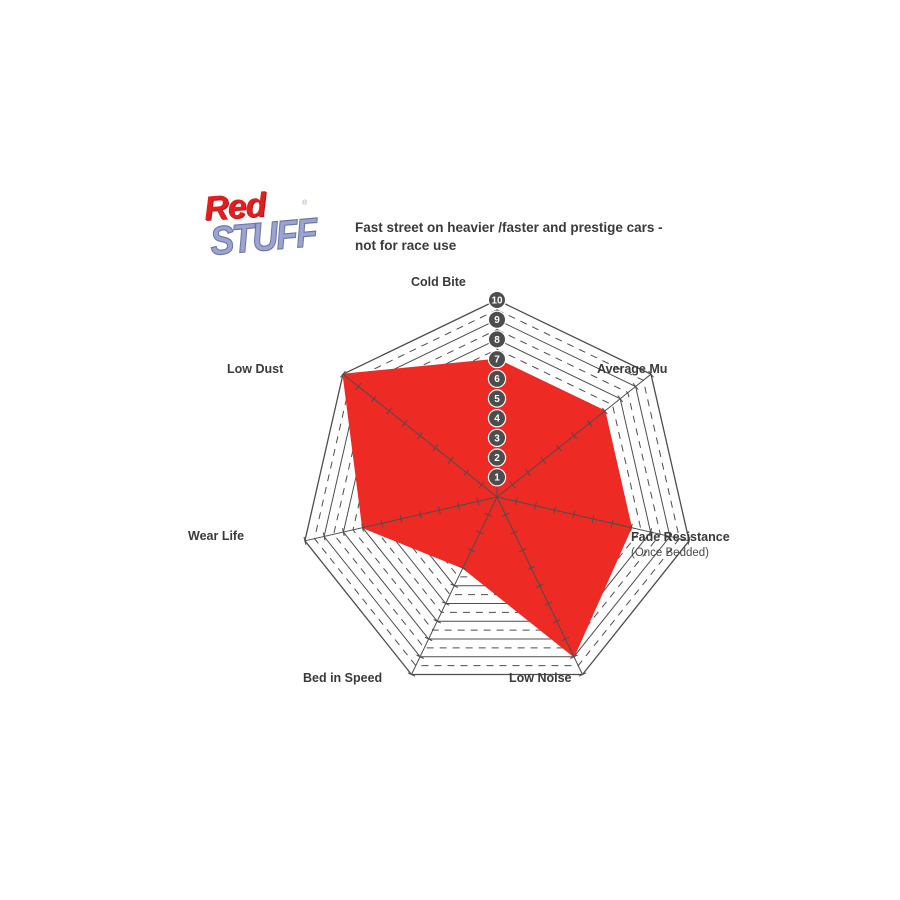  I want to click on radar-tick-badge-10: 10, so click(497, 300).